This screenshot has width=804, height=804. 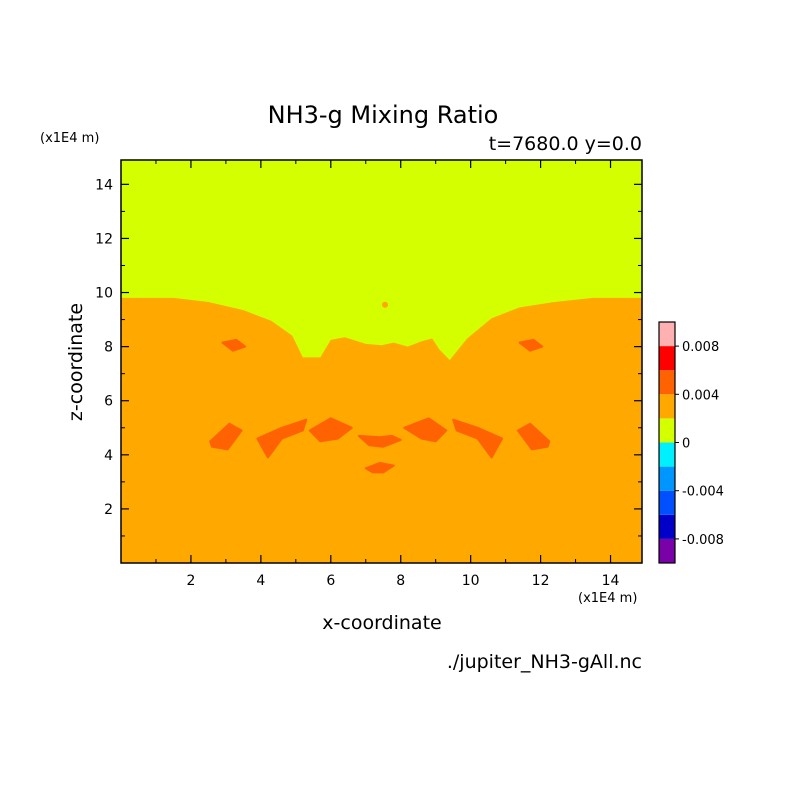 What do you see at coordinates (108, 510) in the screenshot?
I see `y-tick-label: 2` at bounding box center [108, 510].